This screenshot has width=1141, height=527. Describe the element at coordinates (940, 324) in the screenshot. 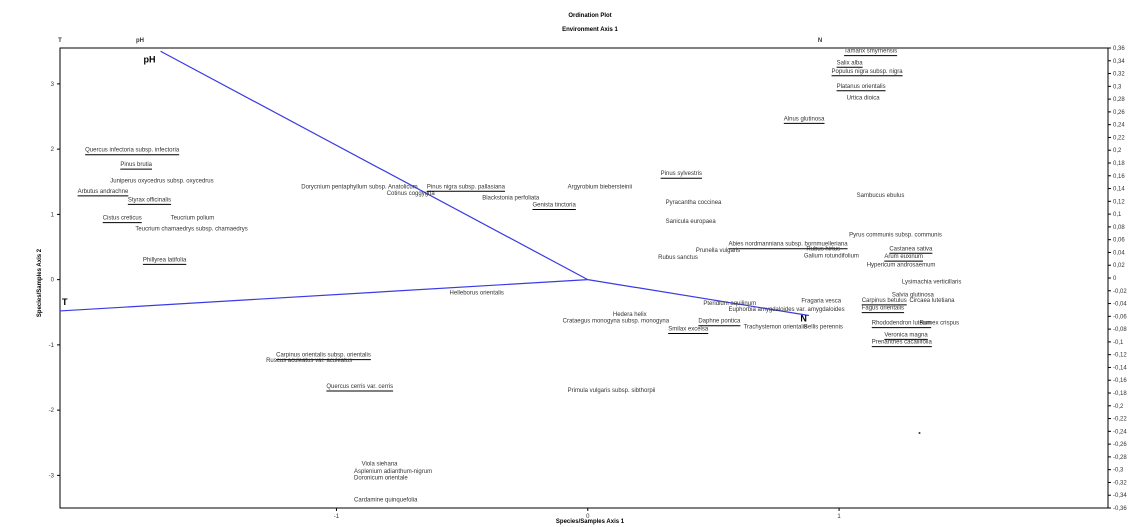

I see `species-label: Rumex crispus` at that location.